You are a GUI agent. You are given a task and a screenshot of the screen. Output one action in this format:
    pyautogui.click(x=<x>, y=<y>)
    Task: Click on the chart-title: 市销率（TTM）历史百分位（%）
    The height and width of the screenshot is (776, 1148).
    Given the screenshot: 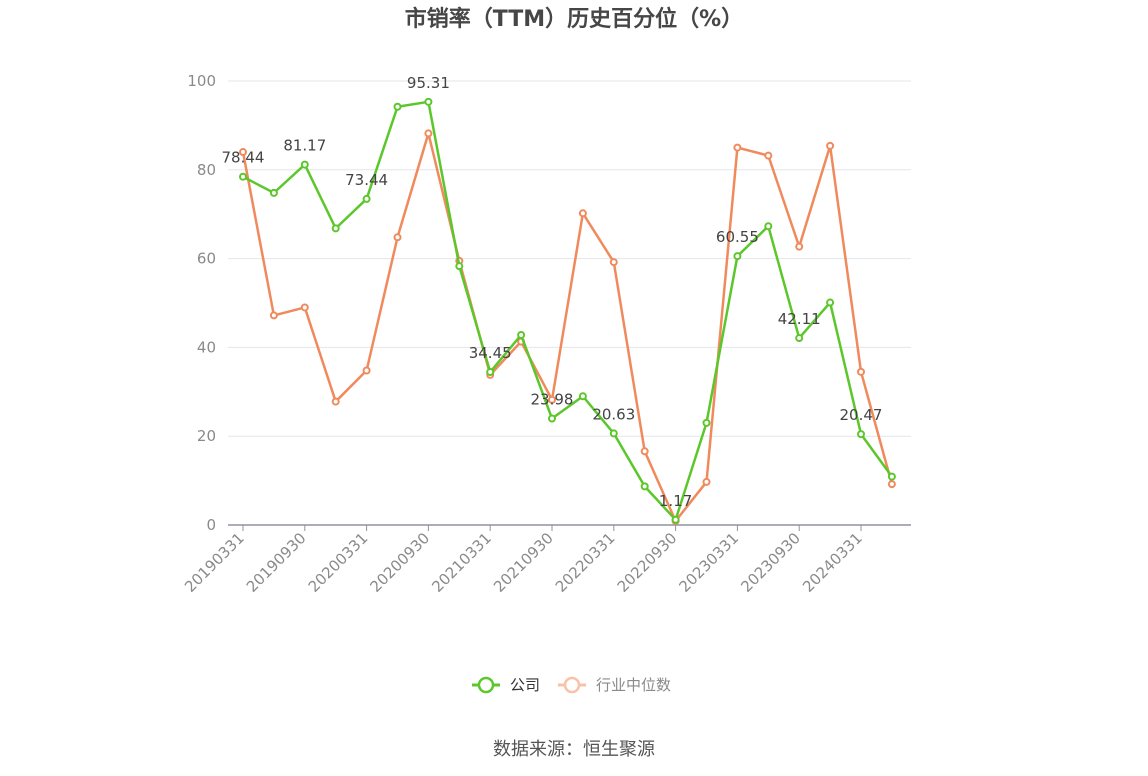 What is the action you would take?
    pyautogui.click(x=574, y=19)
    